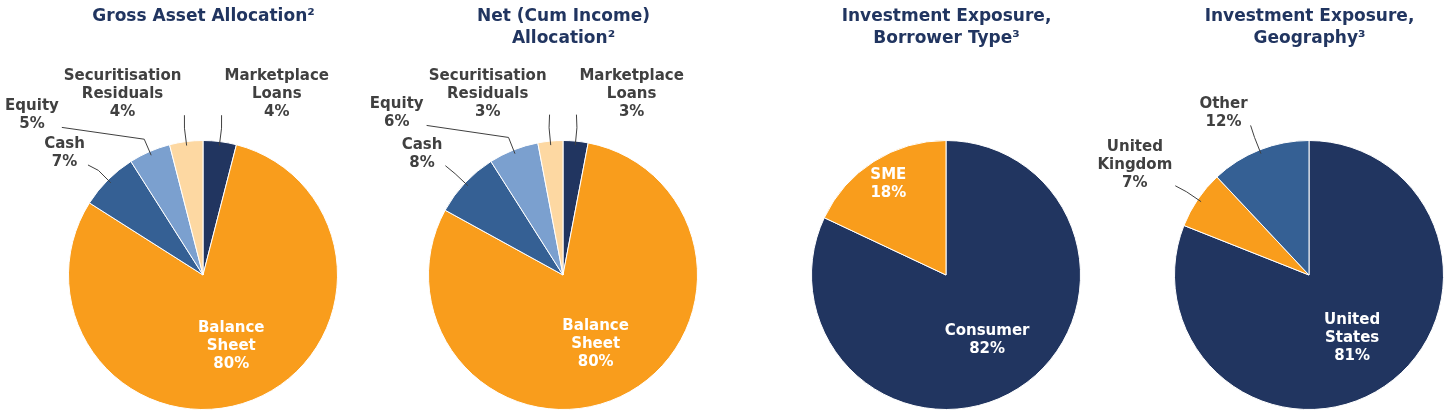  Describe the element at coordinates (396, 121) in the screenshot. I see `data-label: 6%` at that location.